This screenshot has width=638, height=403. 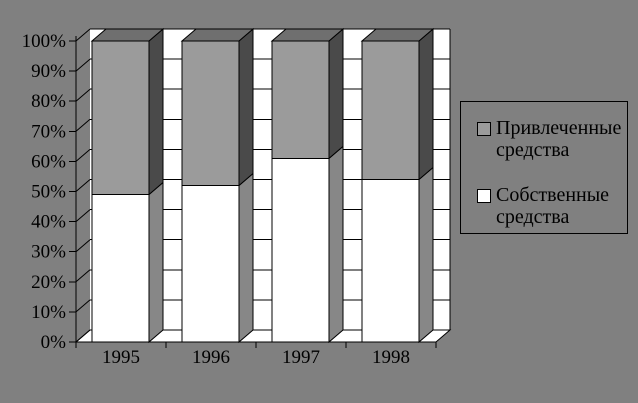 I want to click on svg-text: 90%, so click(x=48, y=71).